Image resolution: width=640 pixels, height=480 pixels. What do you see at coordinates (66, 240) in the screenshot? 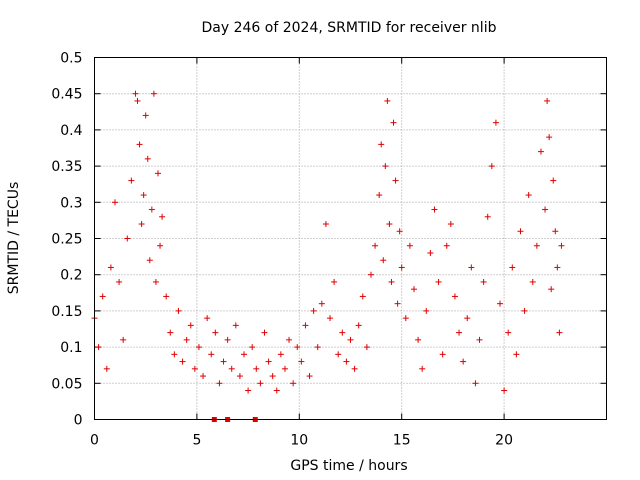
I see `y-tick-label: 0.25` at bounding box center [66, 240].